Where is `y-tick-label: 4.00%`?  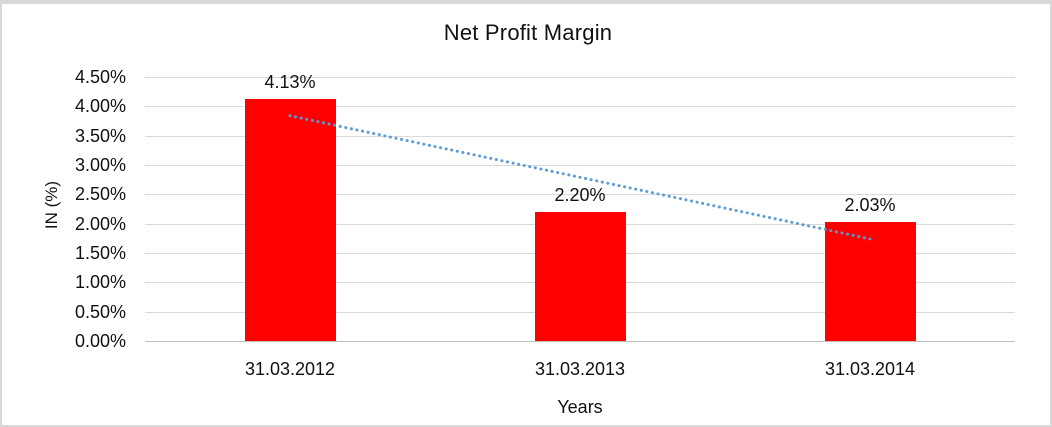
y-tick-label: 4.00% is located at coordinates (100, 106).